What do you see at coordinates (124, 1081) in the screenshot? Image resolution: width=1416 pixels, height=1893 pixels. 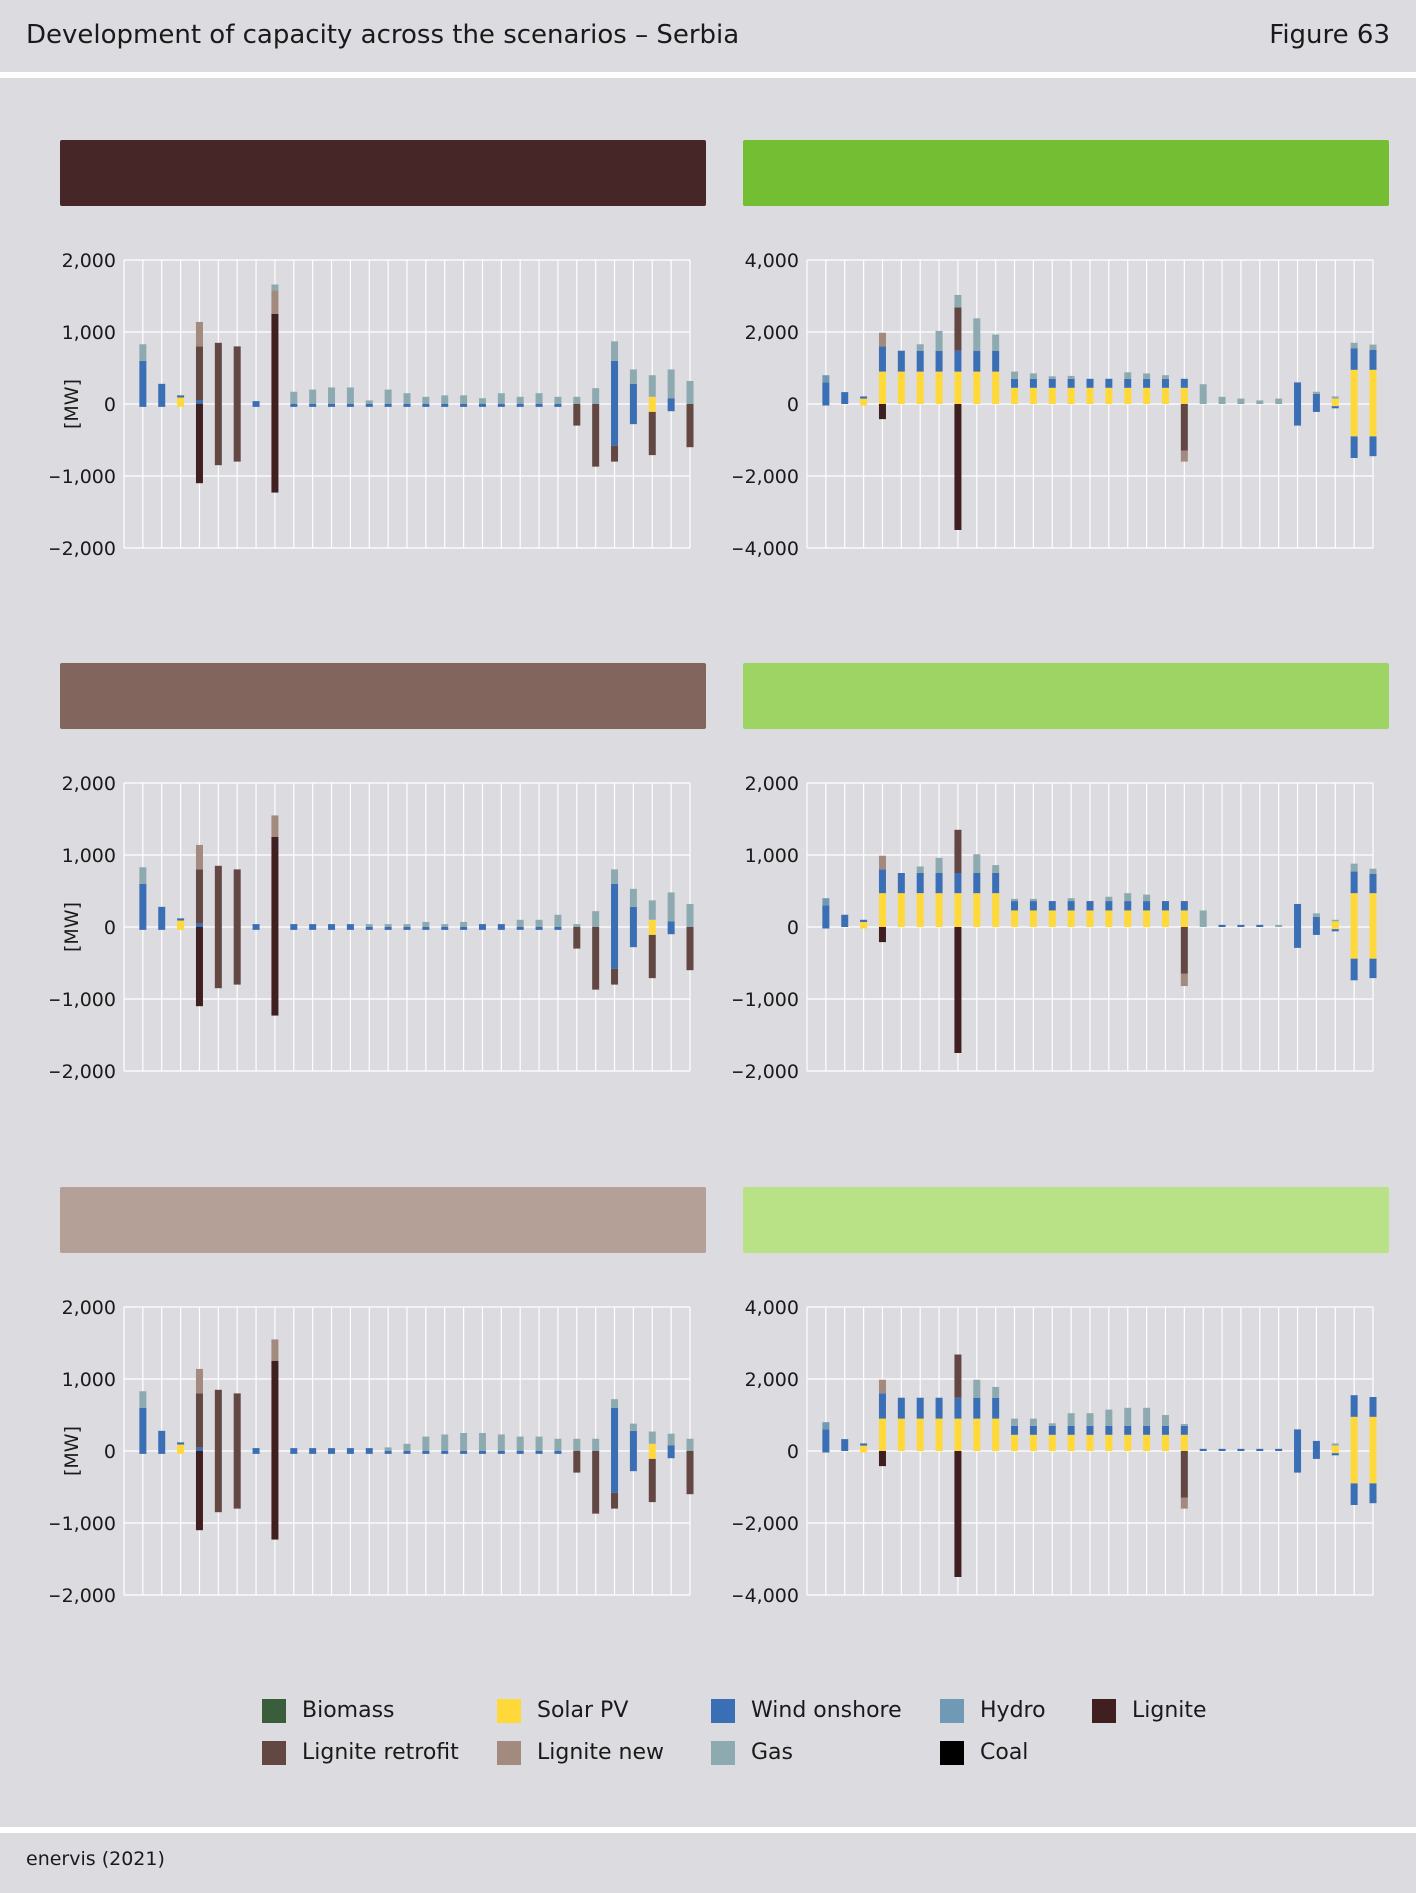 I see `x-tick-label: 2020` at bounding box center [124, 1081].